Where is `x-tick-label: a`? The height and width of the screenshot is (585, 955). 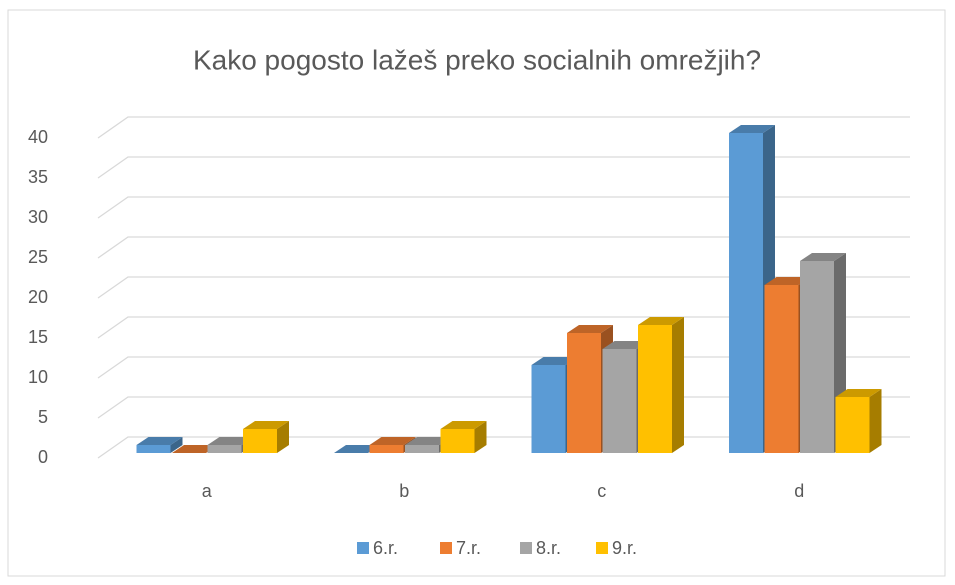 x-tick-label: a is located at coordinates (207, 491).